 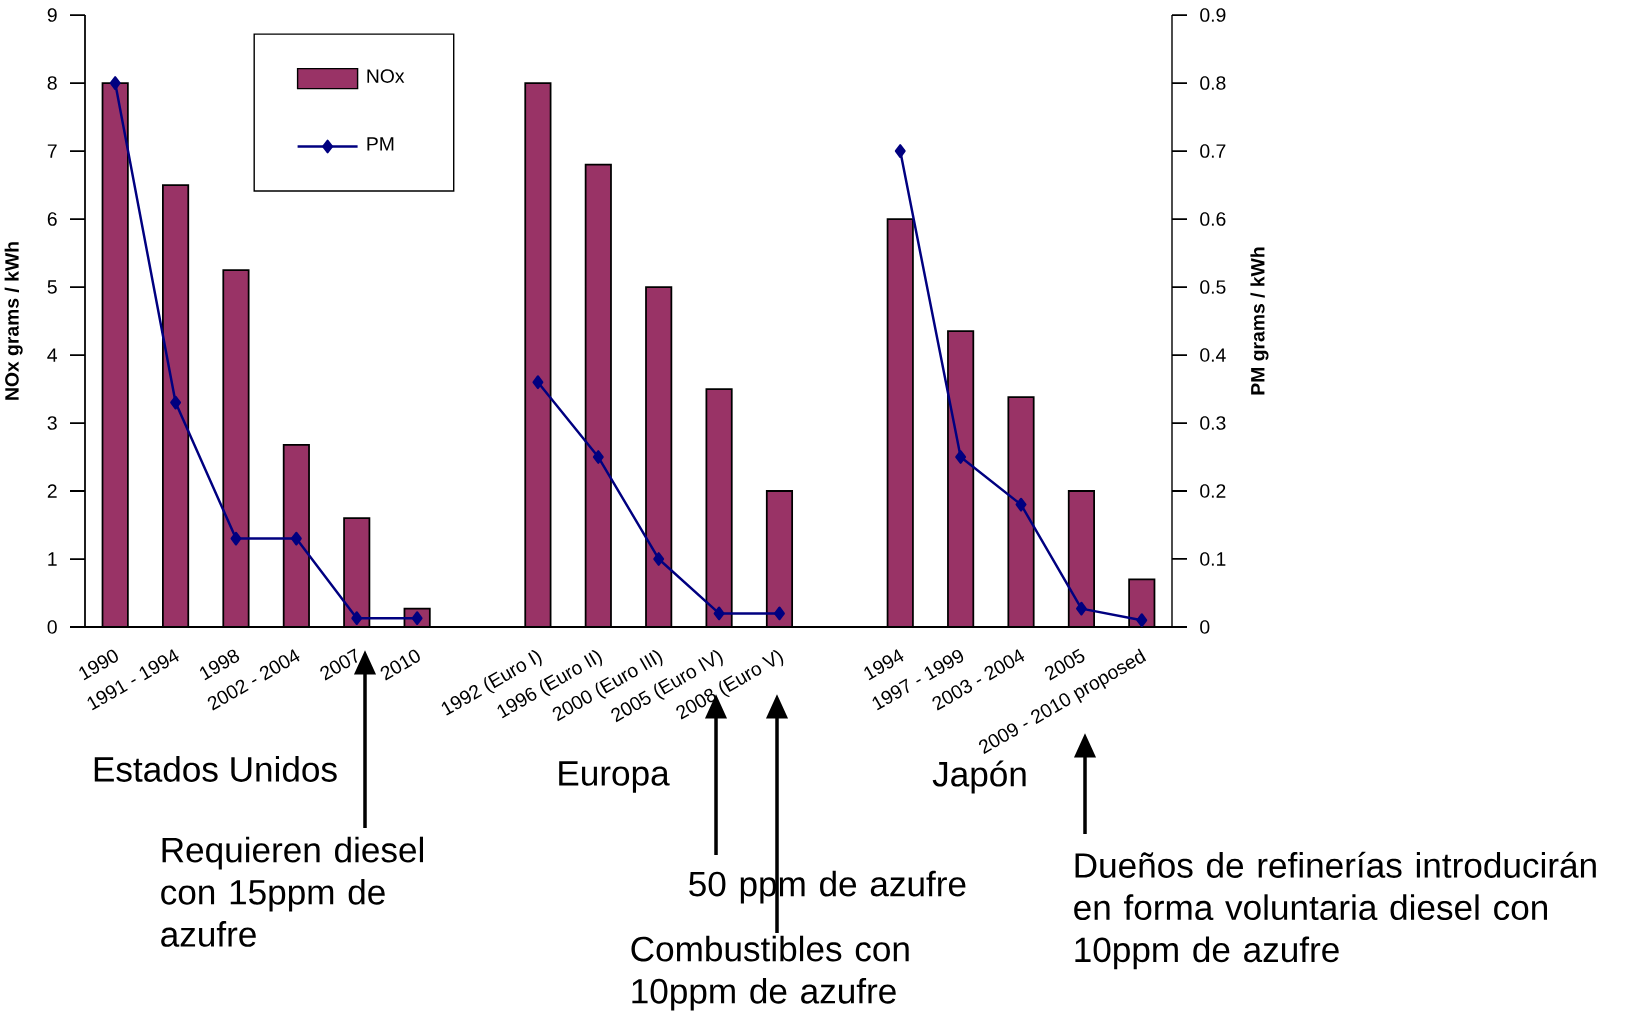 I want to click on y2-tick-label: 0.7, so click(x=1213, y=151).